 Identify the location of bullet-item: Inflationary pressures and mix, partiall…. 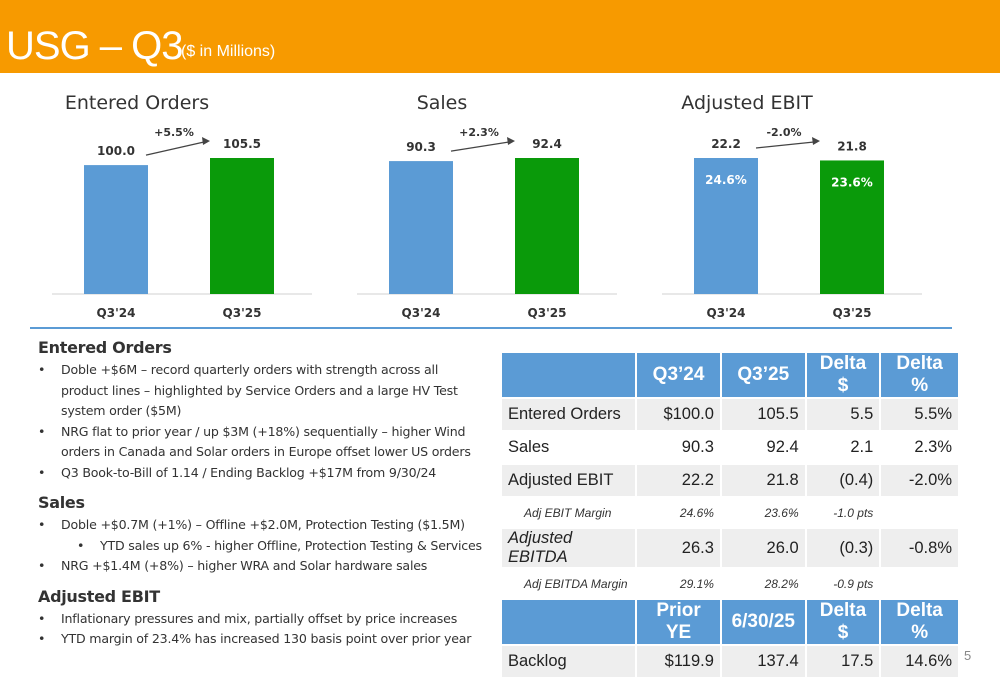
(263, 619).